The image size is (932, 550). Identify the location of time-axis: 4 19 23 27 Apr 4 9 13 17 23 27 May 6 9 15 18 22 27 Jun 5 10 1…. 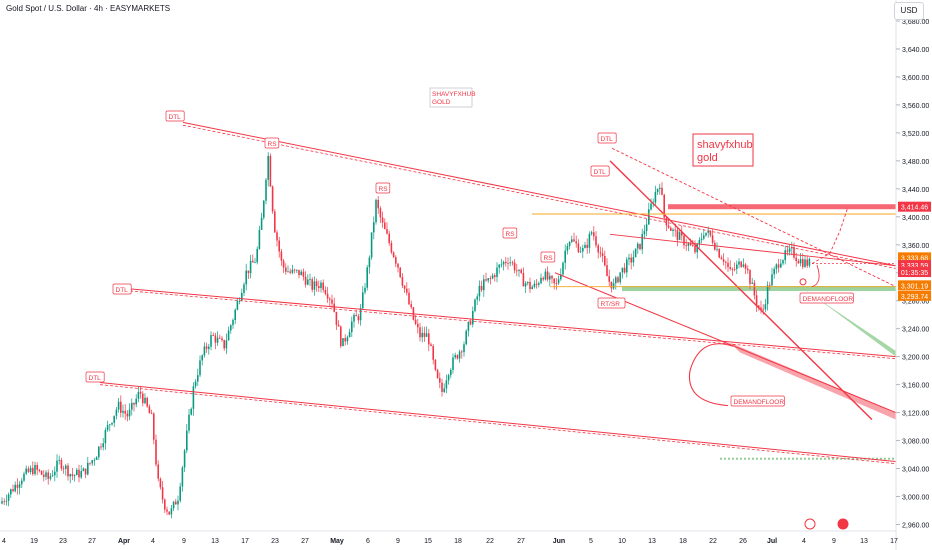
(449, 537).